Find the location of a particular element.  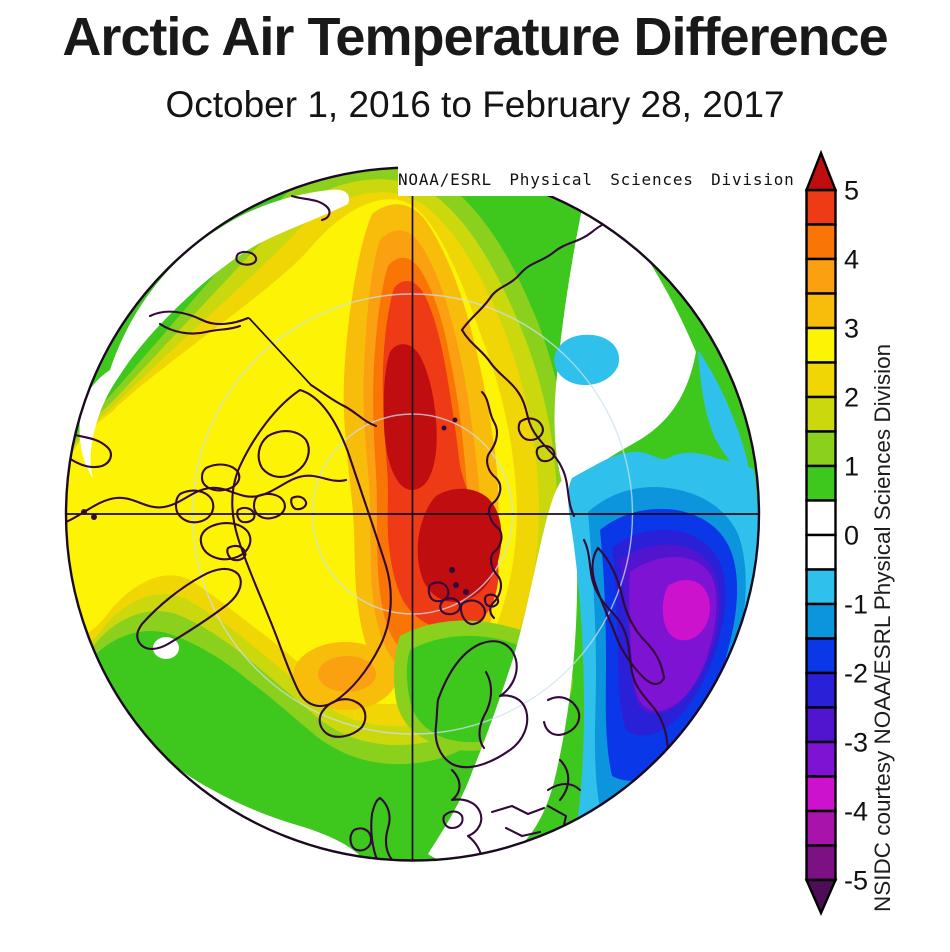

colorbar-tick-label: 4 is located at coordinates (851, 260).